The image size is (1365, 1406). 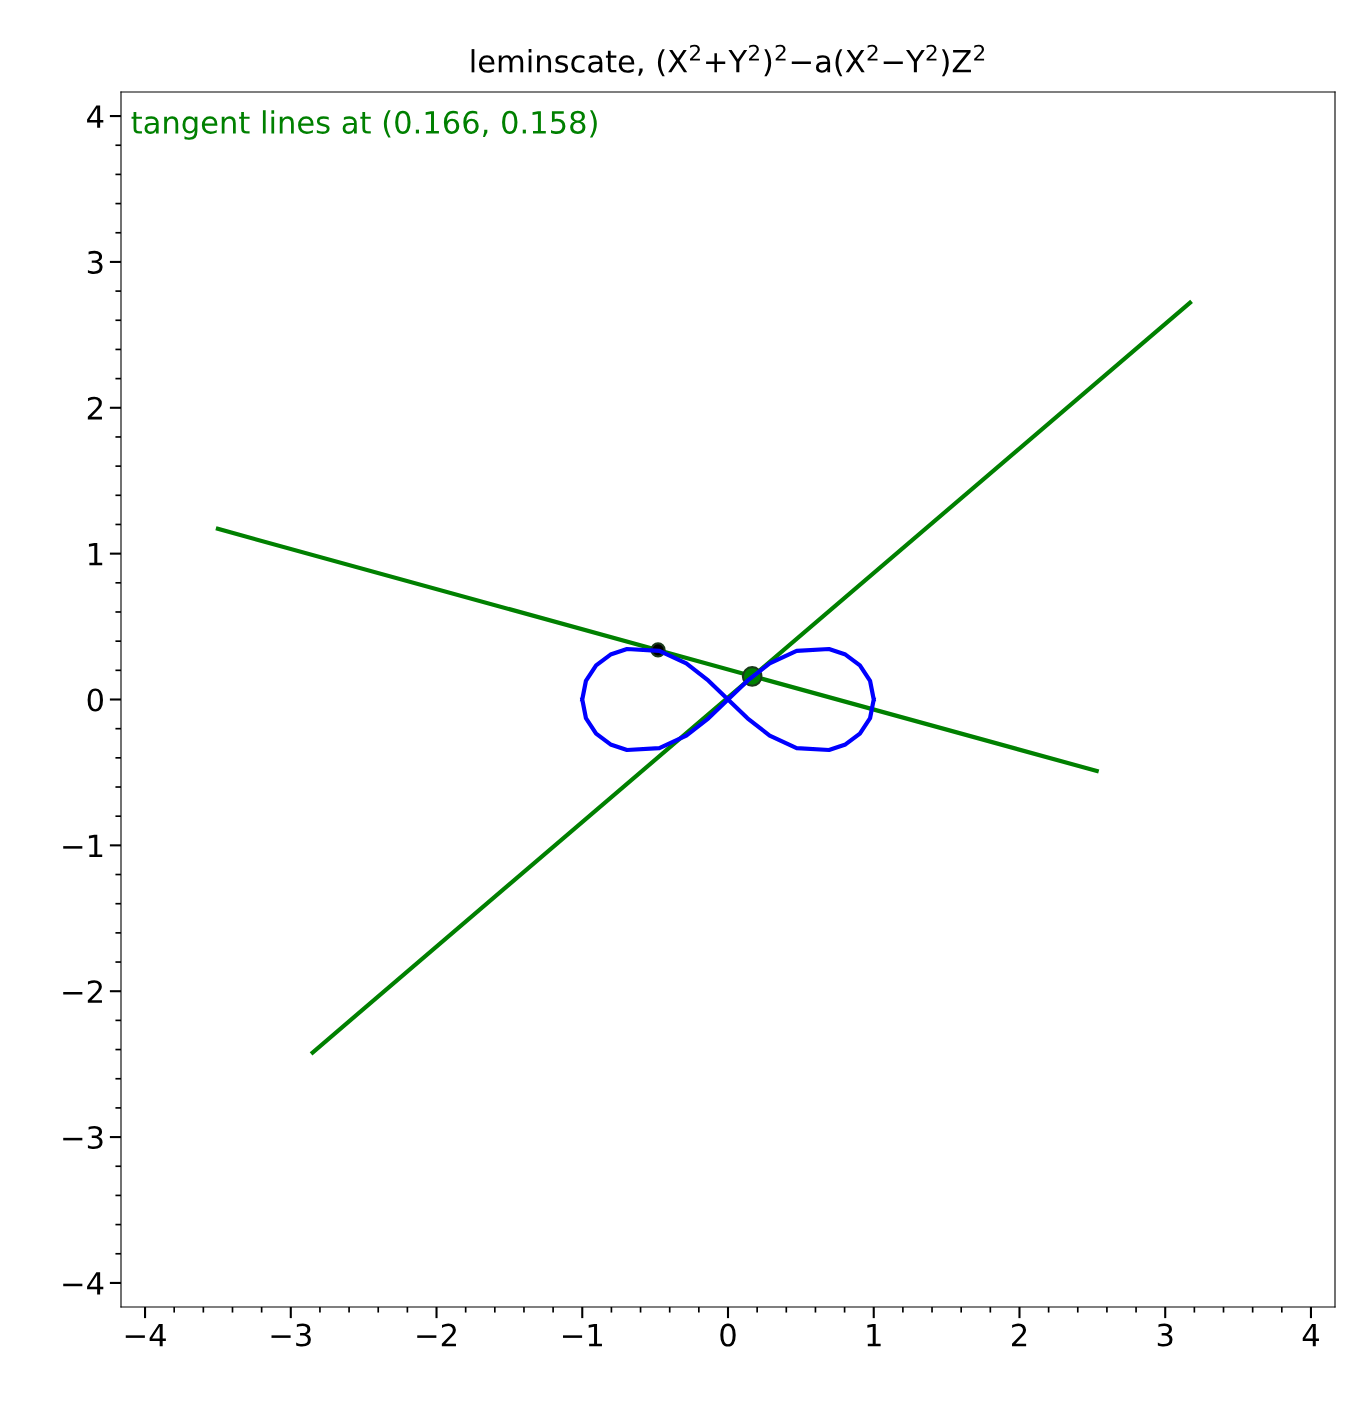 What do you see at coordinates (83, 1138) in the screenshot?
I see `y-tick-label: −3` at bounding box center [83, 1138].